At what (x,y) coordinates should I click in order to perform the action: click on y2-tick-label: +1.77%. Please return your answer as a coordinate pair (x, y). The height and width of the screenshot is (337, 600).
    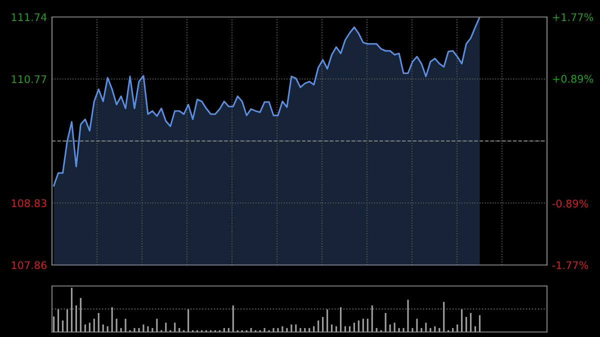
    Looking at the image, I should click on (573, 17).